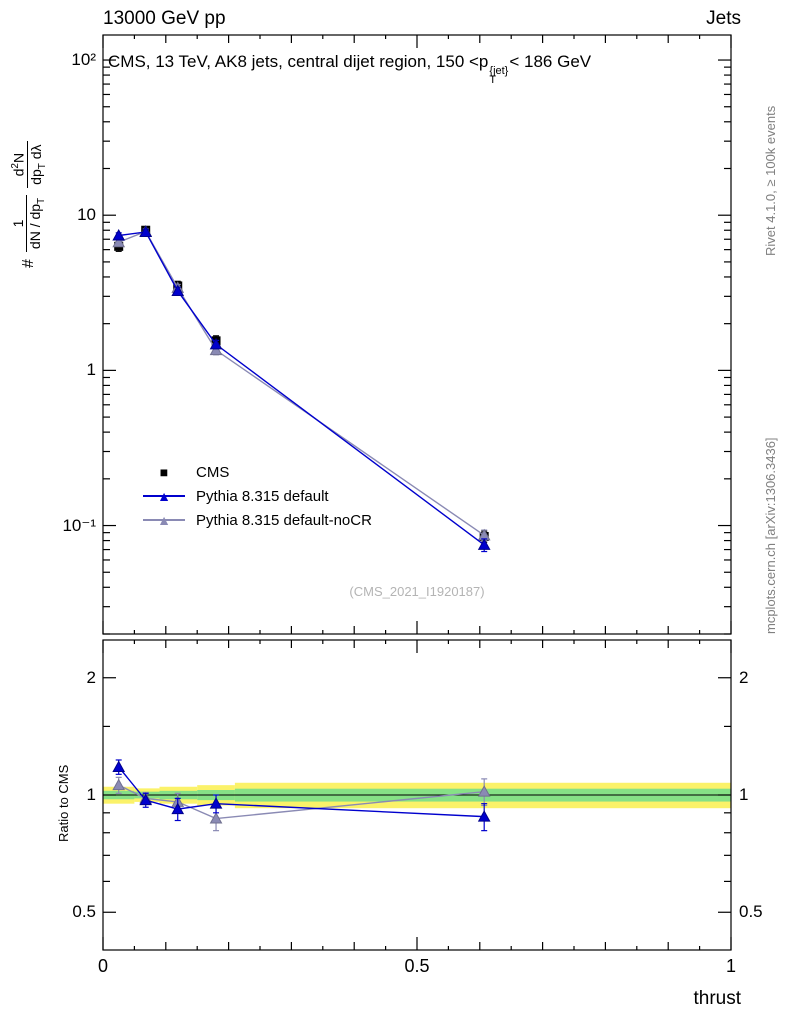 The height and width of the screenshot is (1024, 786). Describe the element at coordinates (84, 912) in the screenshot. I see `ratio-y-tick-label-left: 0.5` at that location.